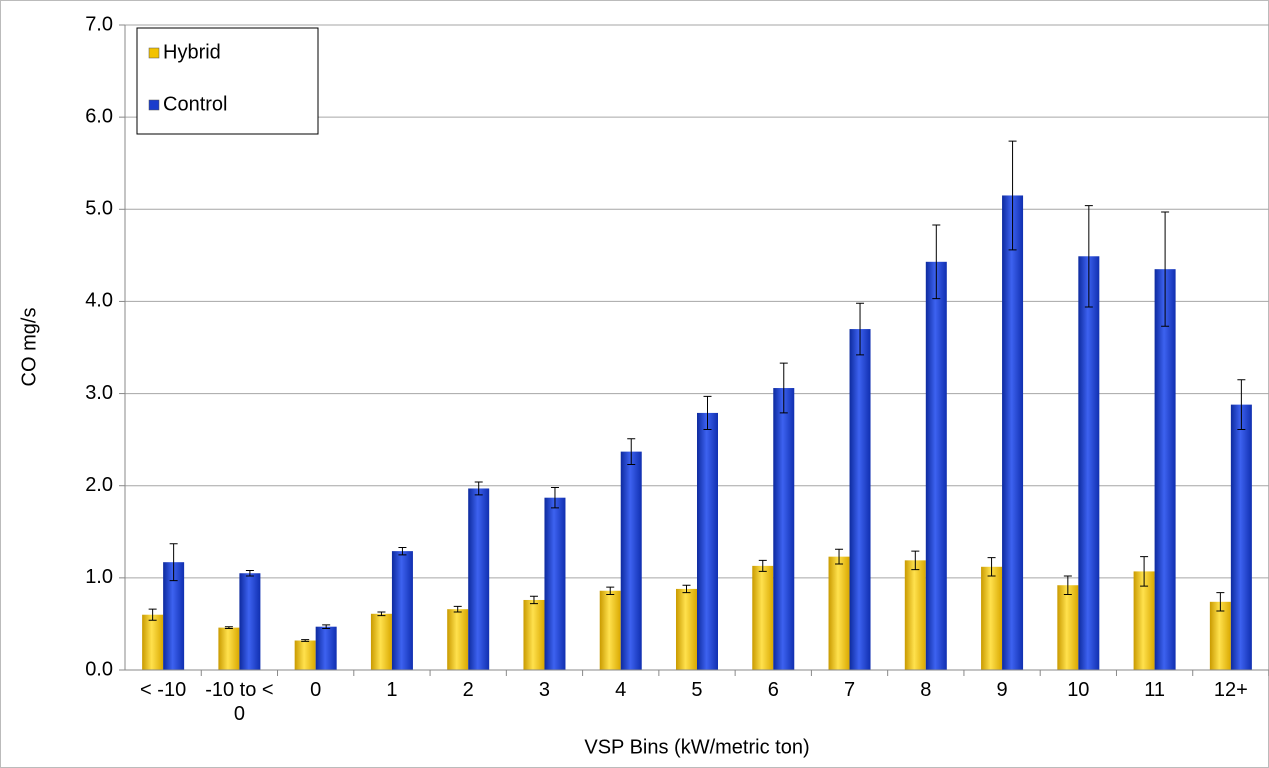 This screenshot has width=1269, height=768. I want to click on x-tick-label-box: 11, so click(1154, 690).